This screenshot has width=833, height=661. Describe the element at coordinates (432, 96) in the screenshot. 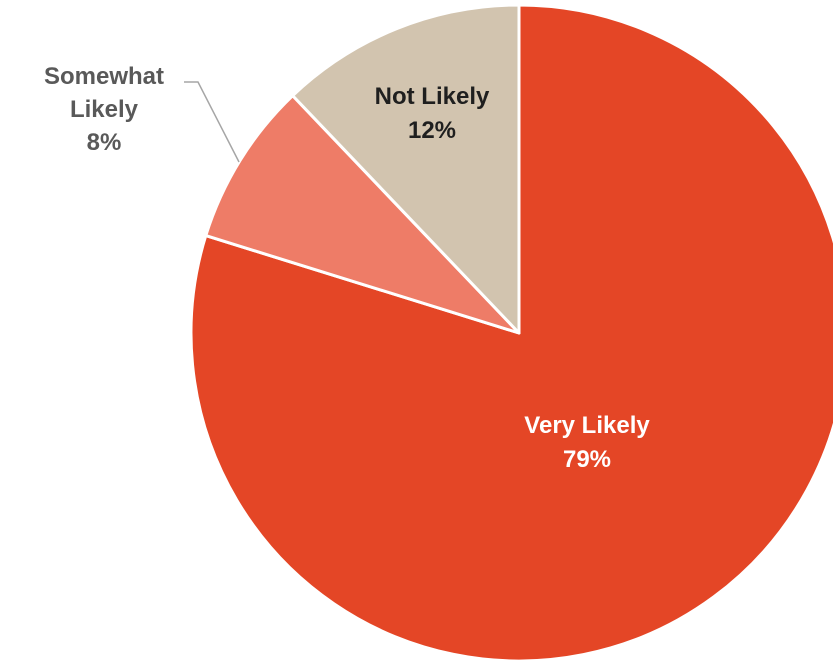

I see `data-label-category: Not Likely` at that location.